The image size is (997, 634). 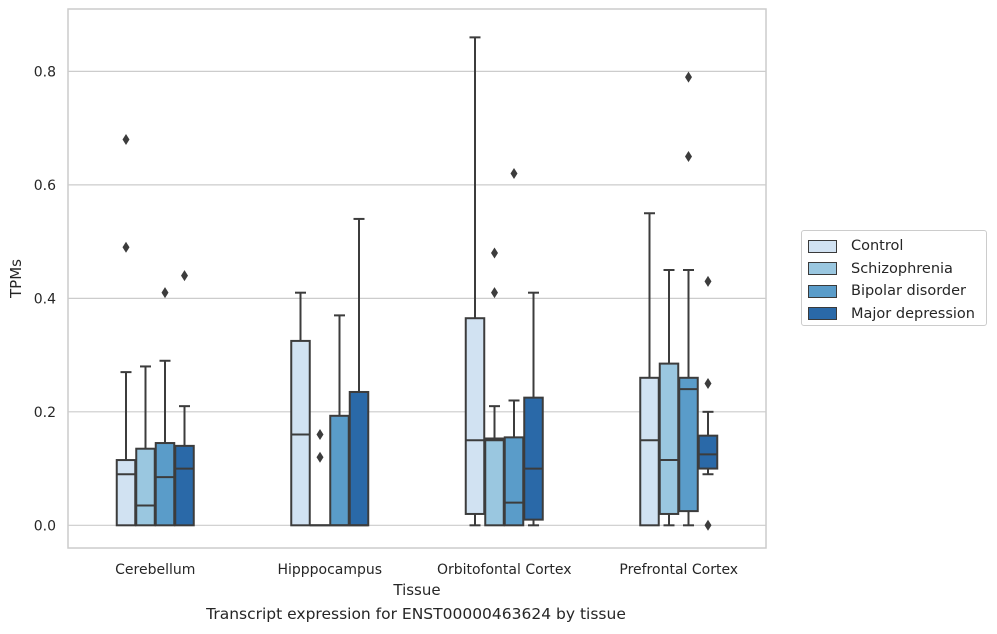 I want to click on x-tick-label: Orbitofontal Cortex, so click(x=504, y=570).